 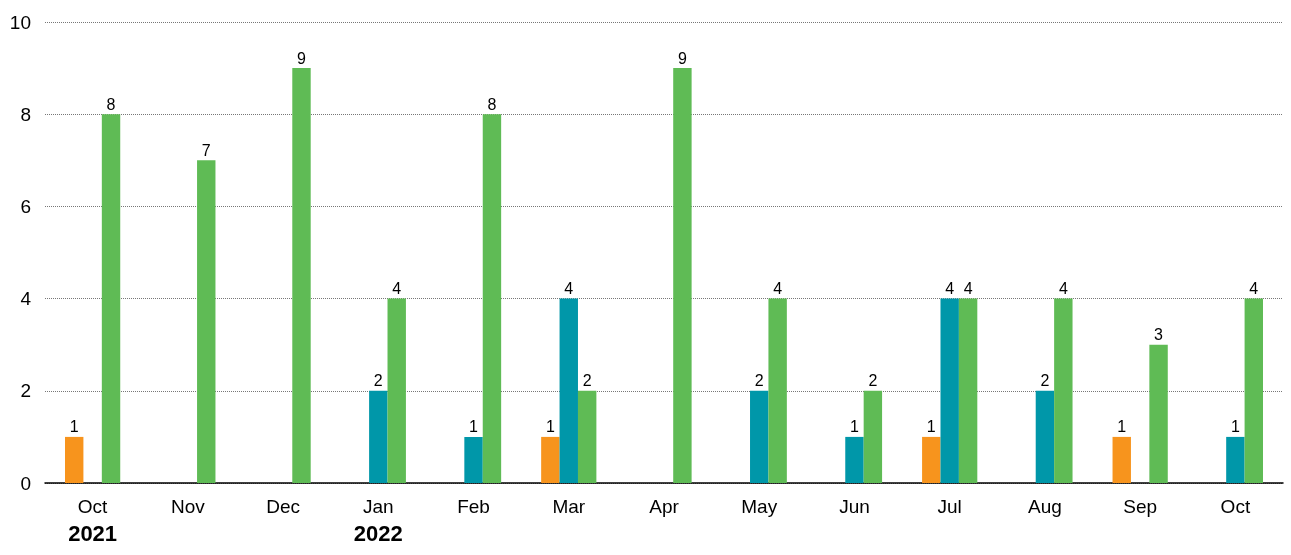 I want to click on x-tick-label: Nov, so click(x=188, y=506).